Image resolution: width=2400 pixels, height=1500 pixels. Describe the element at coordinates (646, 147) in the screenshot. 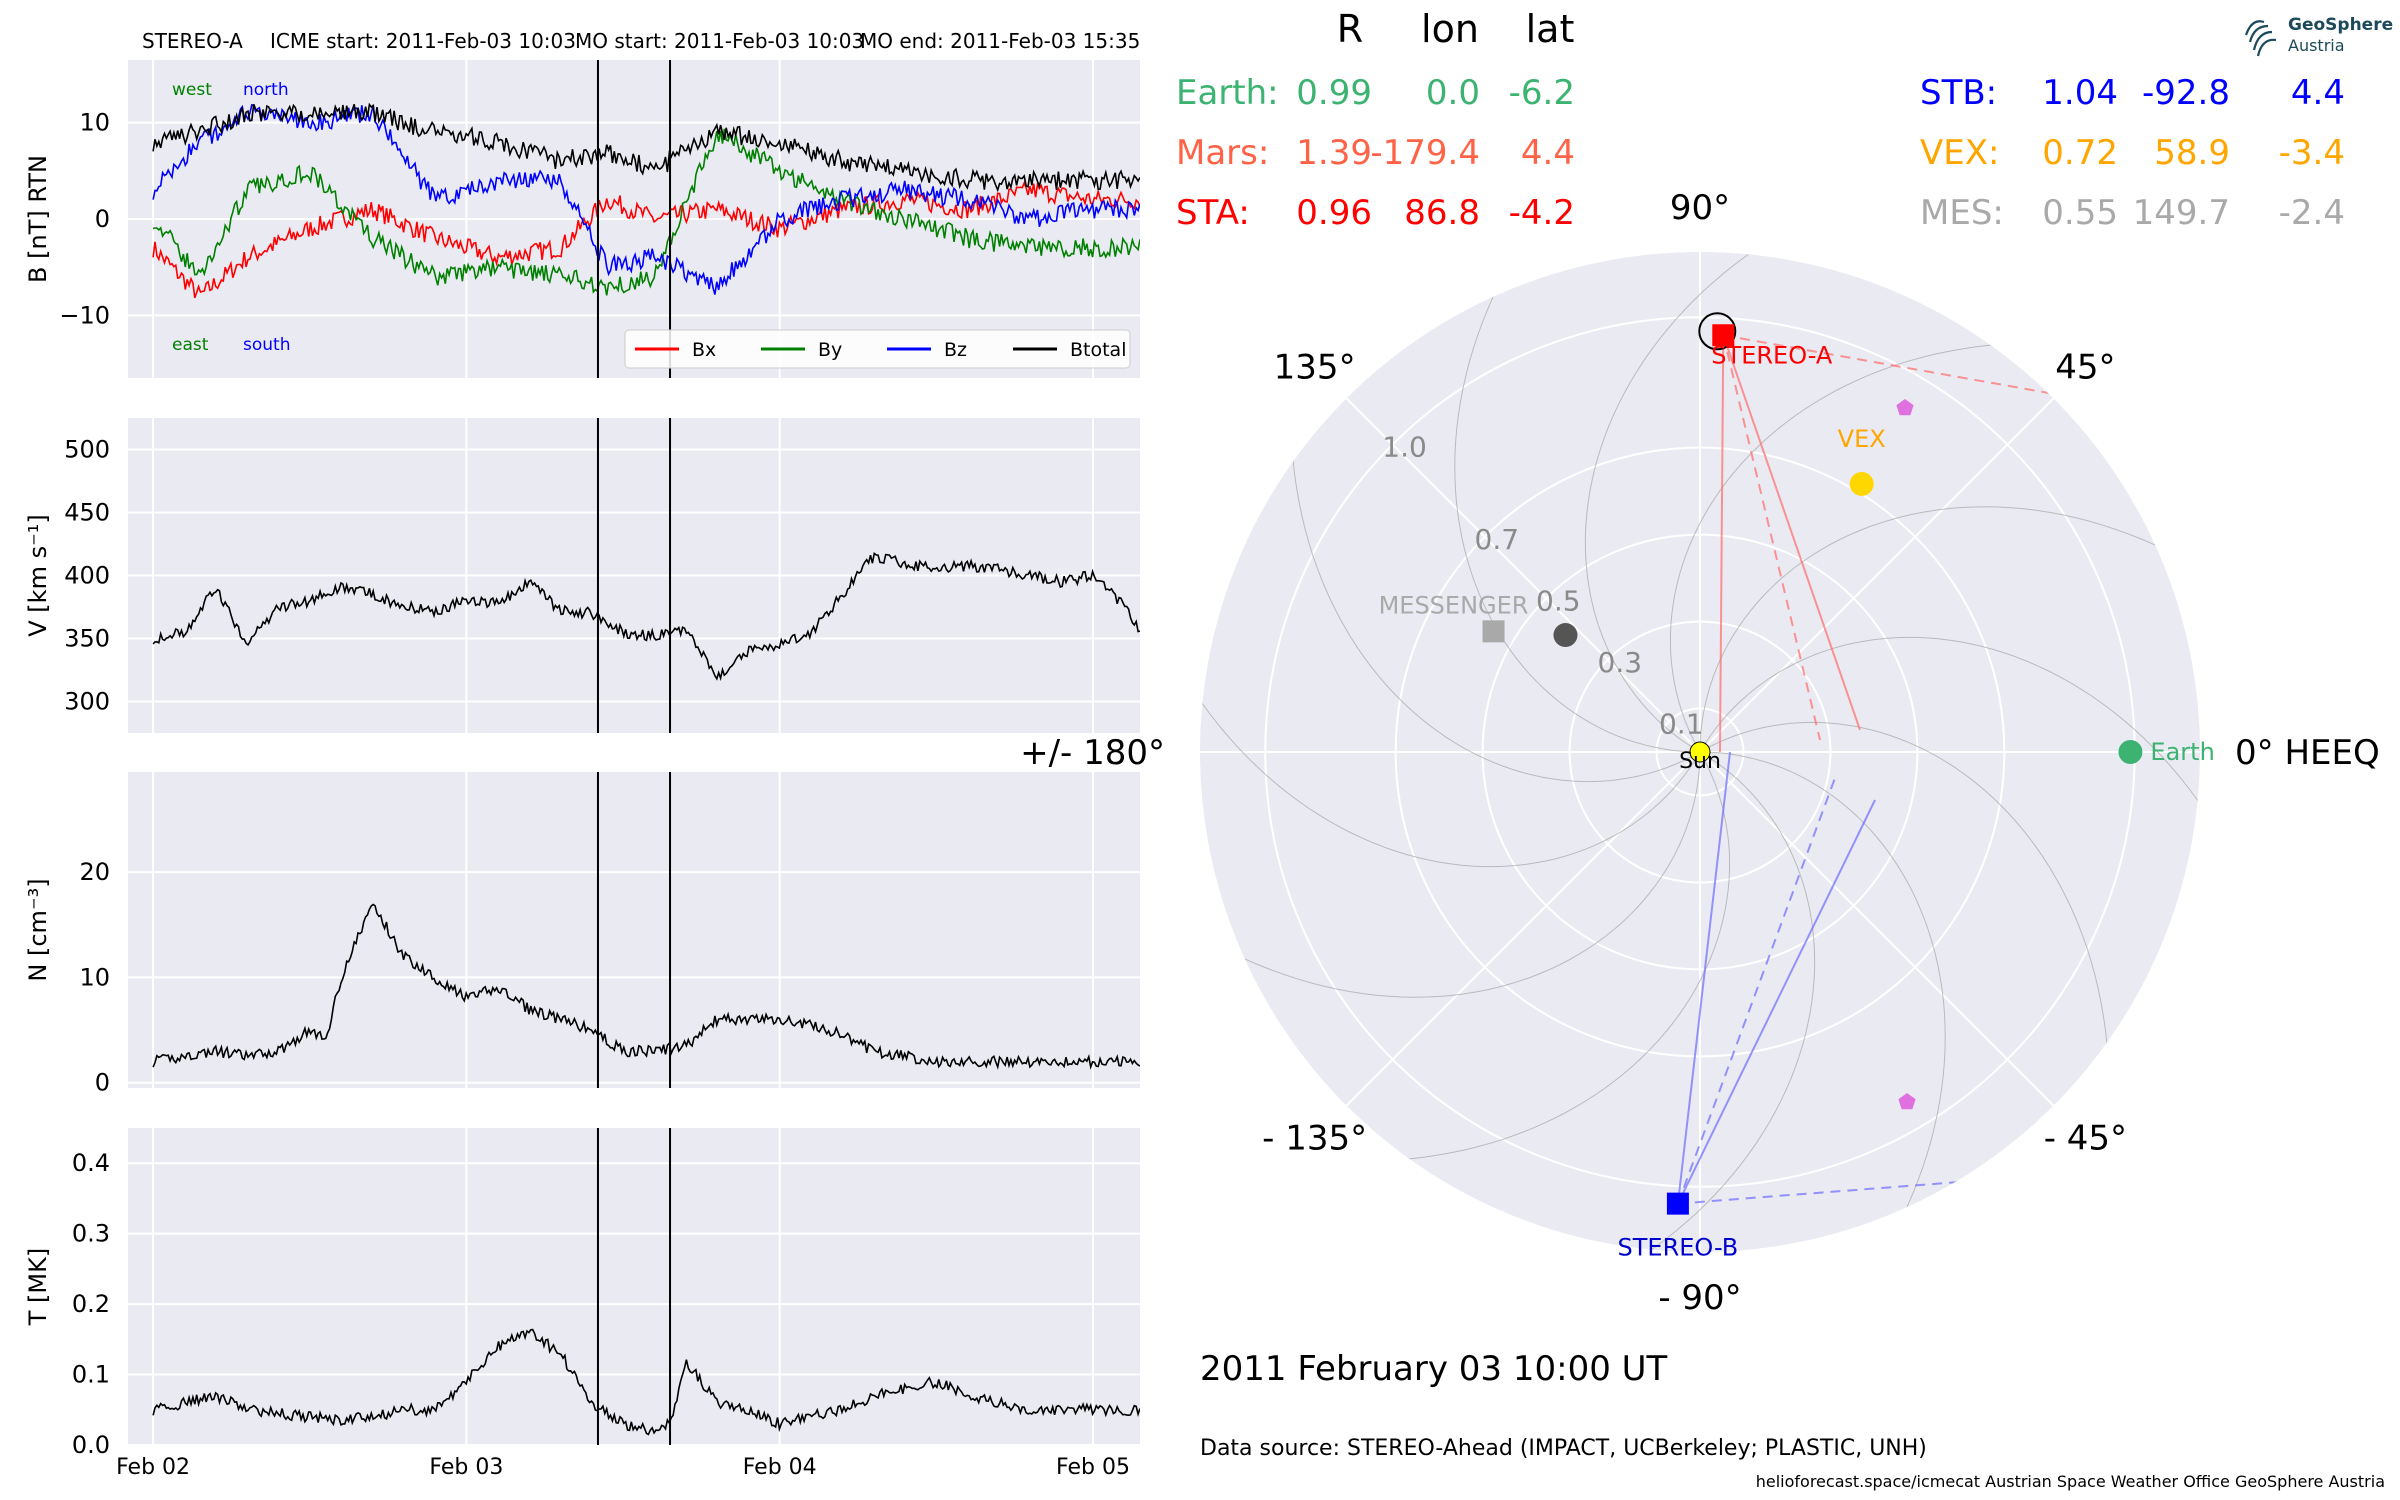

I see `series-btotal` at that location.